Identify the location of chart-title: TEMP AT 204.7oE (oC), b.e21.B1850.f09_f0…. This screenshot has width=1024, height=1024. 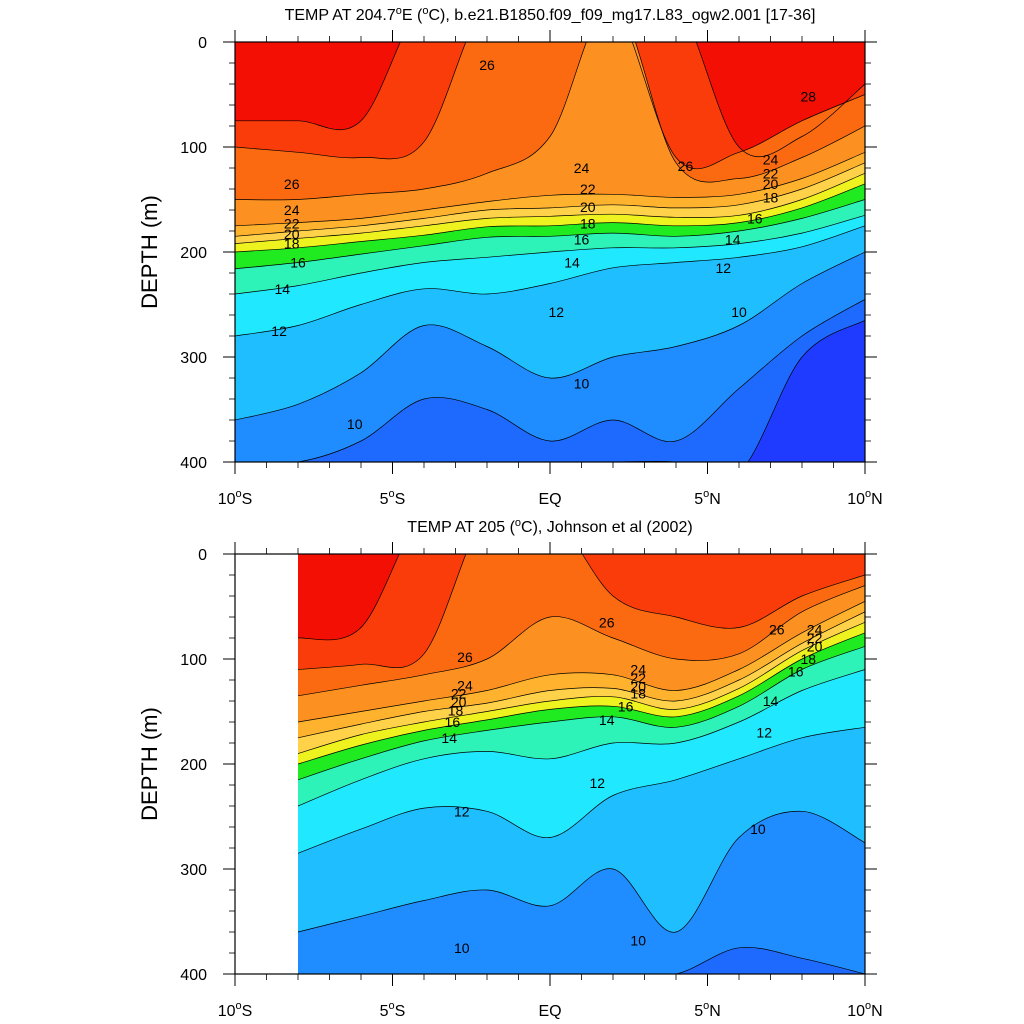
(550, 14).